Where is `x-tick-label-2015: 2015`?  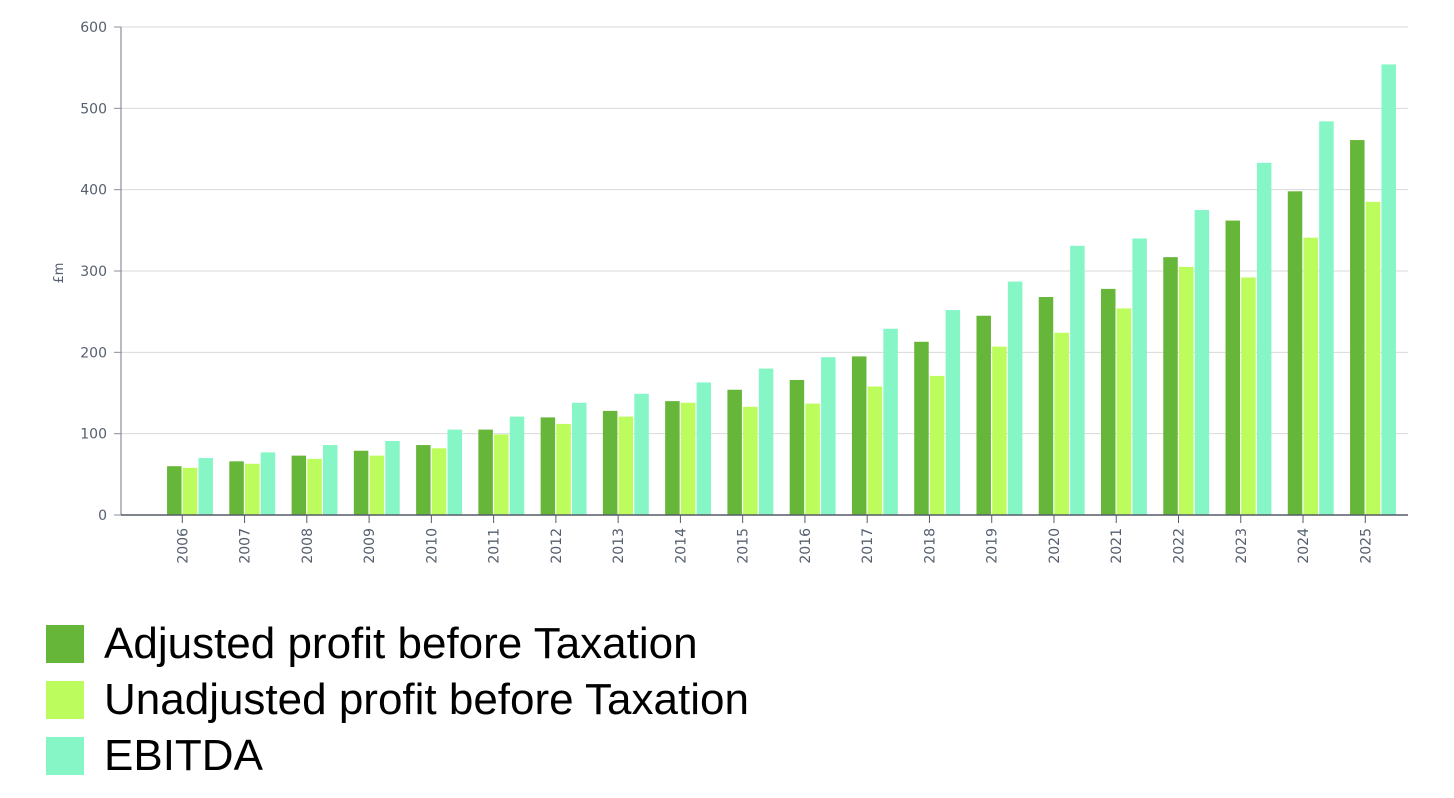
x-tick-label-2015: 2015 is located at coordinates (744, 546).